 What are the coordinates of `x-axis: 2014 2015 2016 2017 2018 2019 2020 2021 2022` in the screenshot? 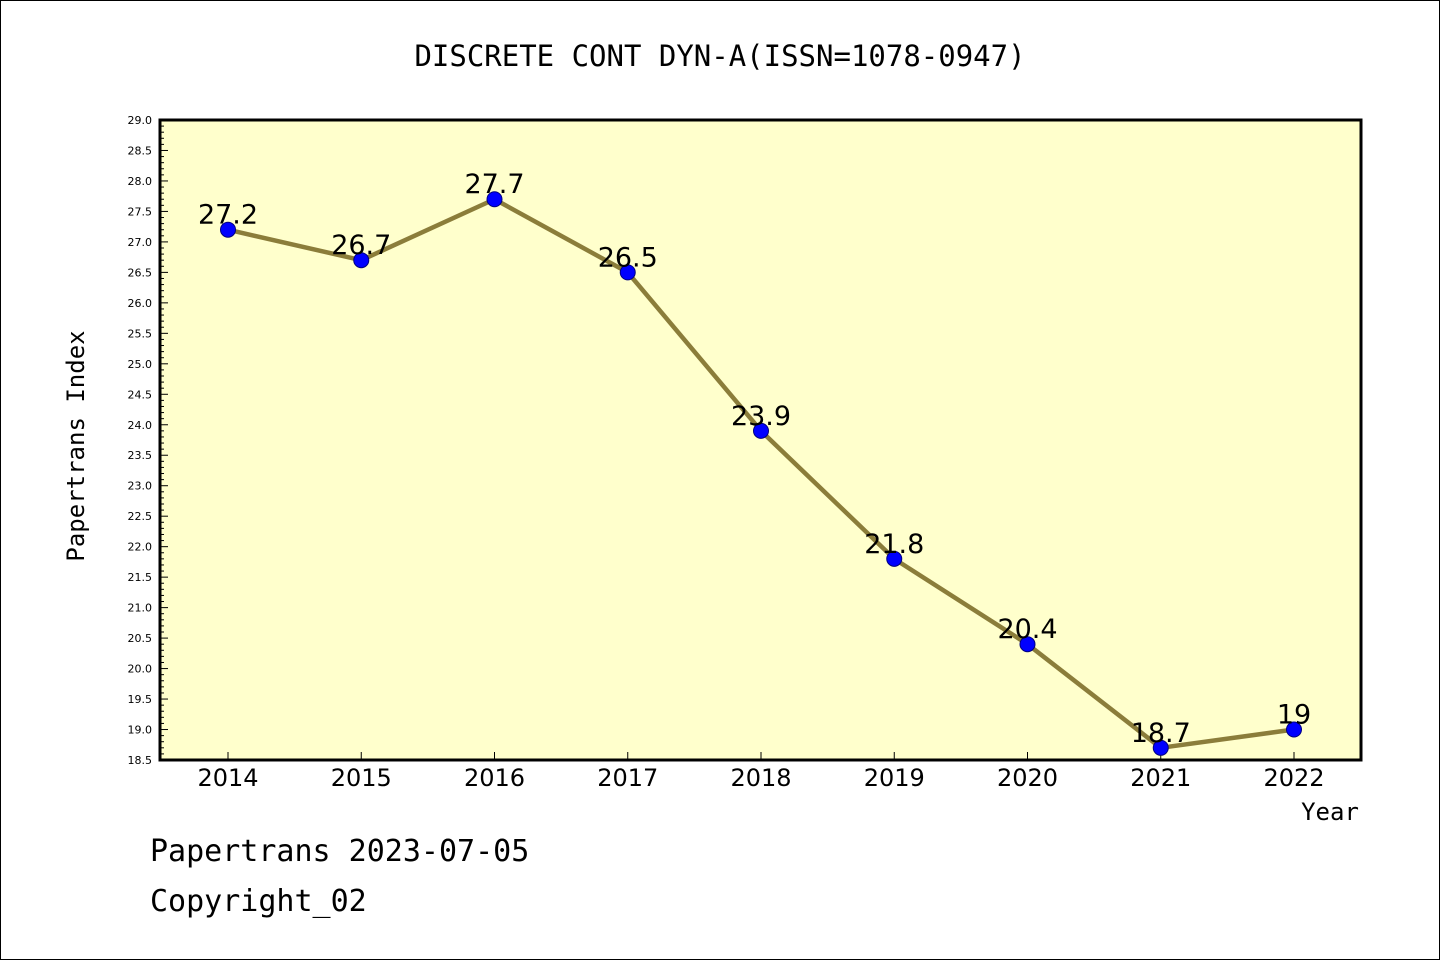 It's located at (761, 772).